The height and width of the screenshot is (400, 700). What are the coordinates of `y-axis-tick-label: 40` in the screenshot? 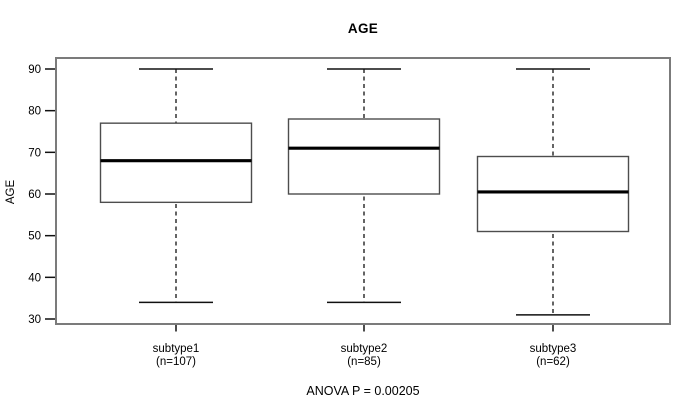 It's located at (34, 278).